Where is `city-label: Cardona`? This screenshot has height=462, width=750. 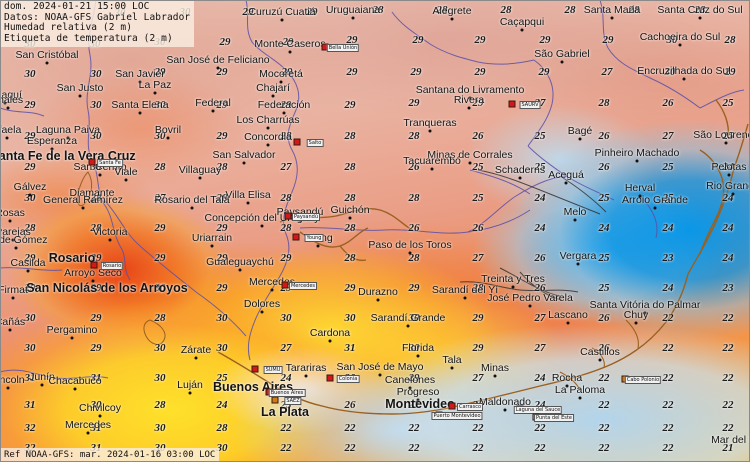
city-label: Cardona is located at coordinates (330, 333).